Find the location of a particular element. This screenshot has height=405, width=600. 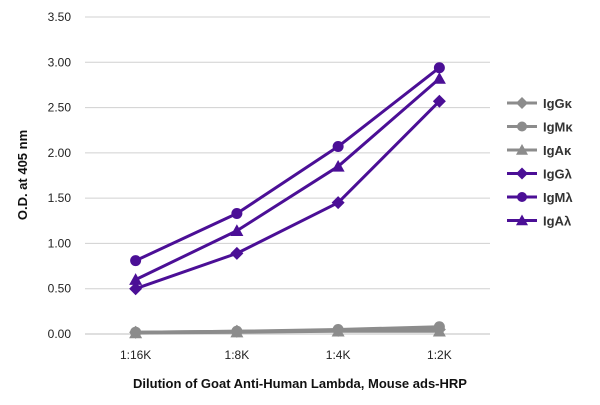

series-line is located at coordinates (287, 332).